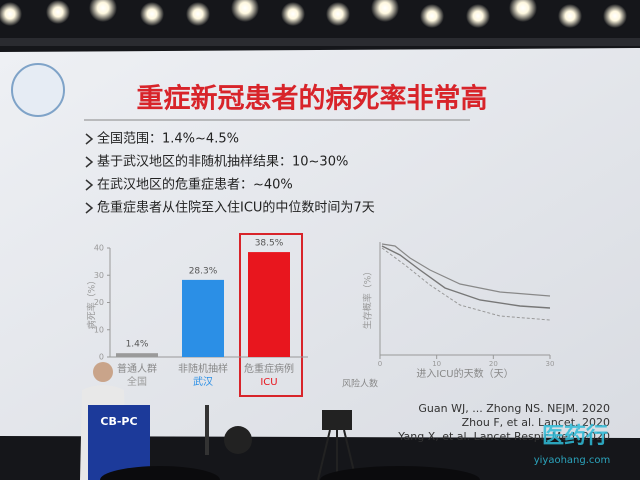 The height and width of the screenshot is (480, 640). What do you see at coordinates (290, 442) in the screenshot?
I see `audience` at bounding box center [290, 442].